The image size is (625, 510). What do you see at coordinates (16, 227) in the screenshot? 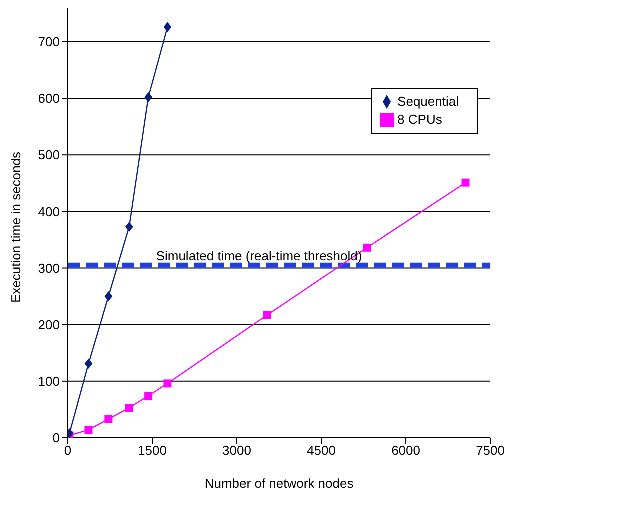
I see `y-axis-title: Execution time in seconds` at bounding box center [16, 227].